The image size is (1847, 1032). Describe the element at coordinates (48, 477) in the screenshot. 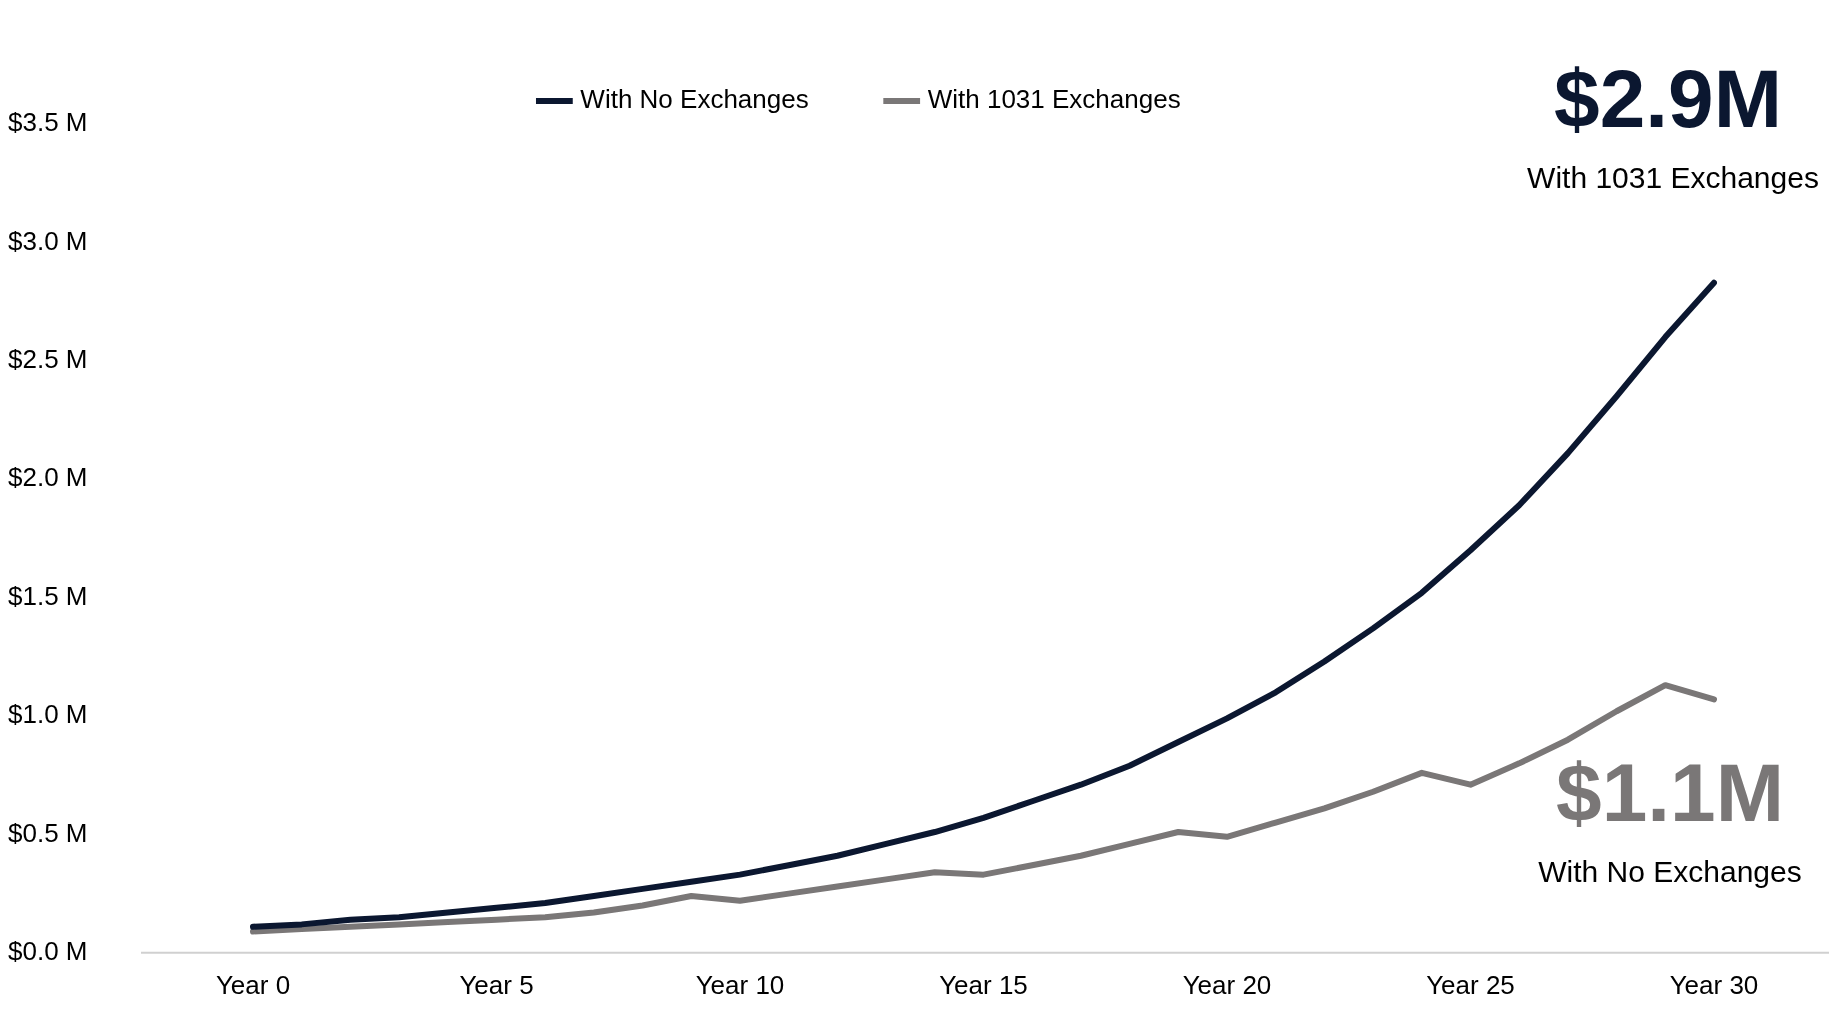

I see `y-tick-label: $2.0 M` at that location.